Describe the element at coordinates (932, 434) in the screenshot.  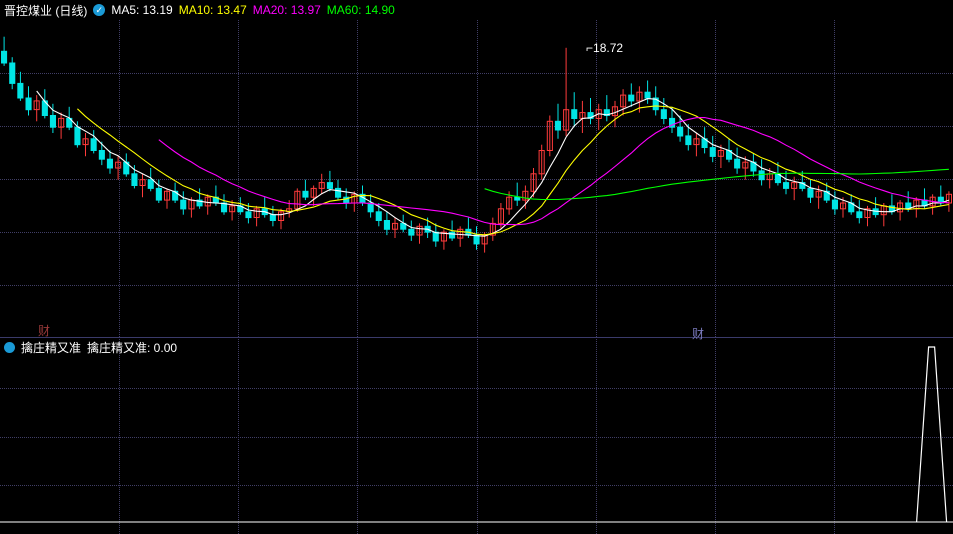
I see `indicator-spike` at that location.